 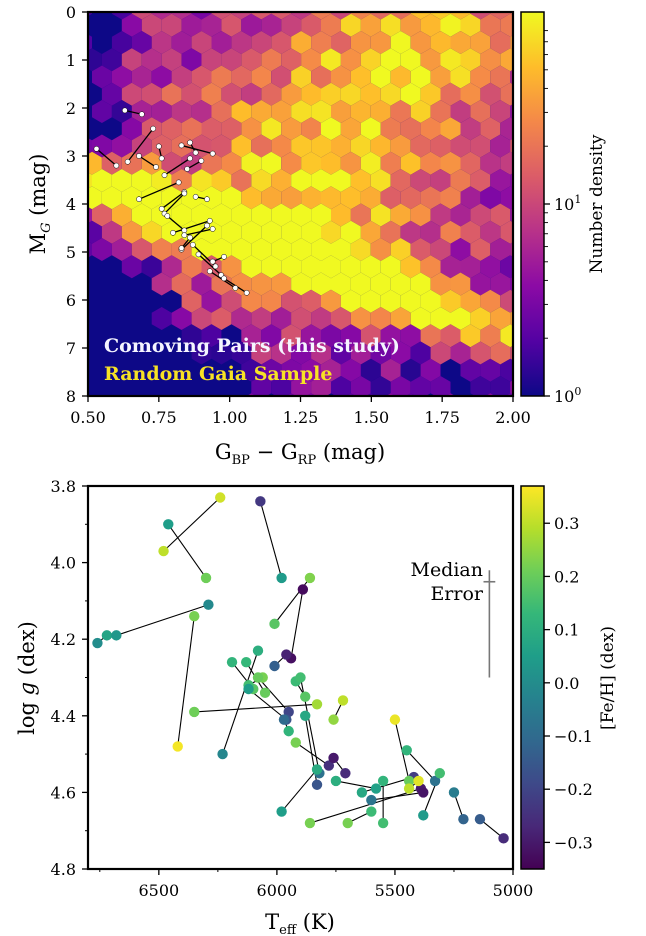 What do you see at coordinates (566, 683) in the screenshot?
I see `colorbar-tick-label: 0.0` at bounding box center [566, 683].